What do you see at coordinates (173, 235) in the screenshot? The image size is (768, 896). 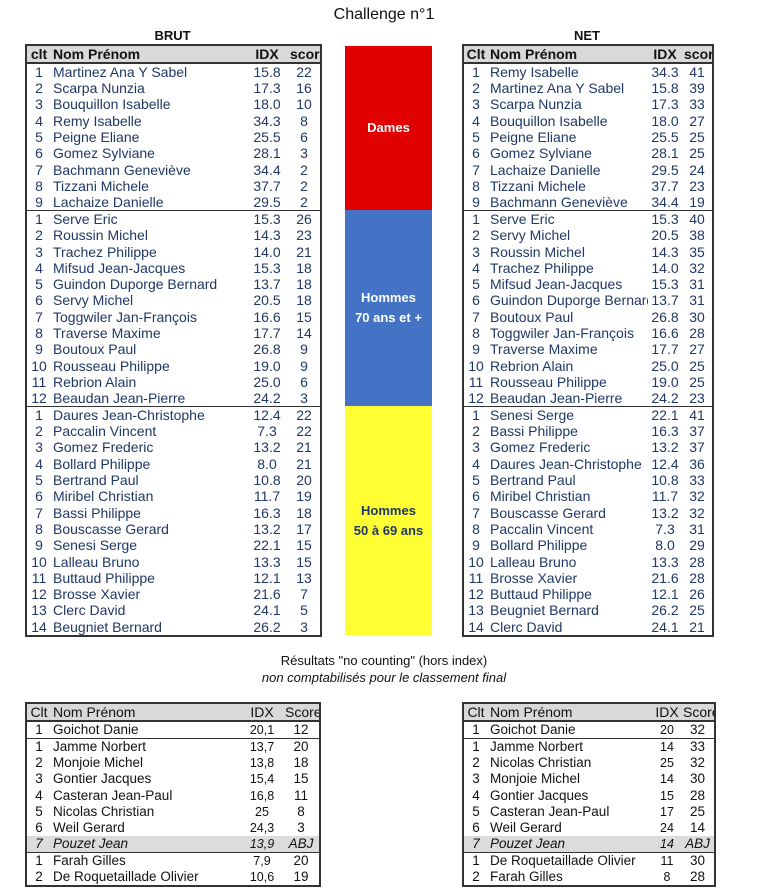 I see `table-row: 2 Roussin Michel 14.3 23` at bounding box center [173, 235].